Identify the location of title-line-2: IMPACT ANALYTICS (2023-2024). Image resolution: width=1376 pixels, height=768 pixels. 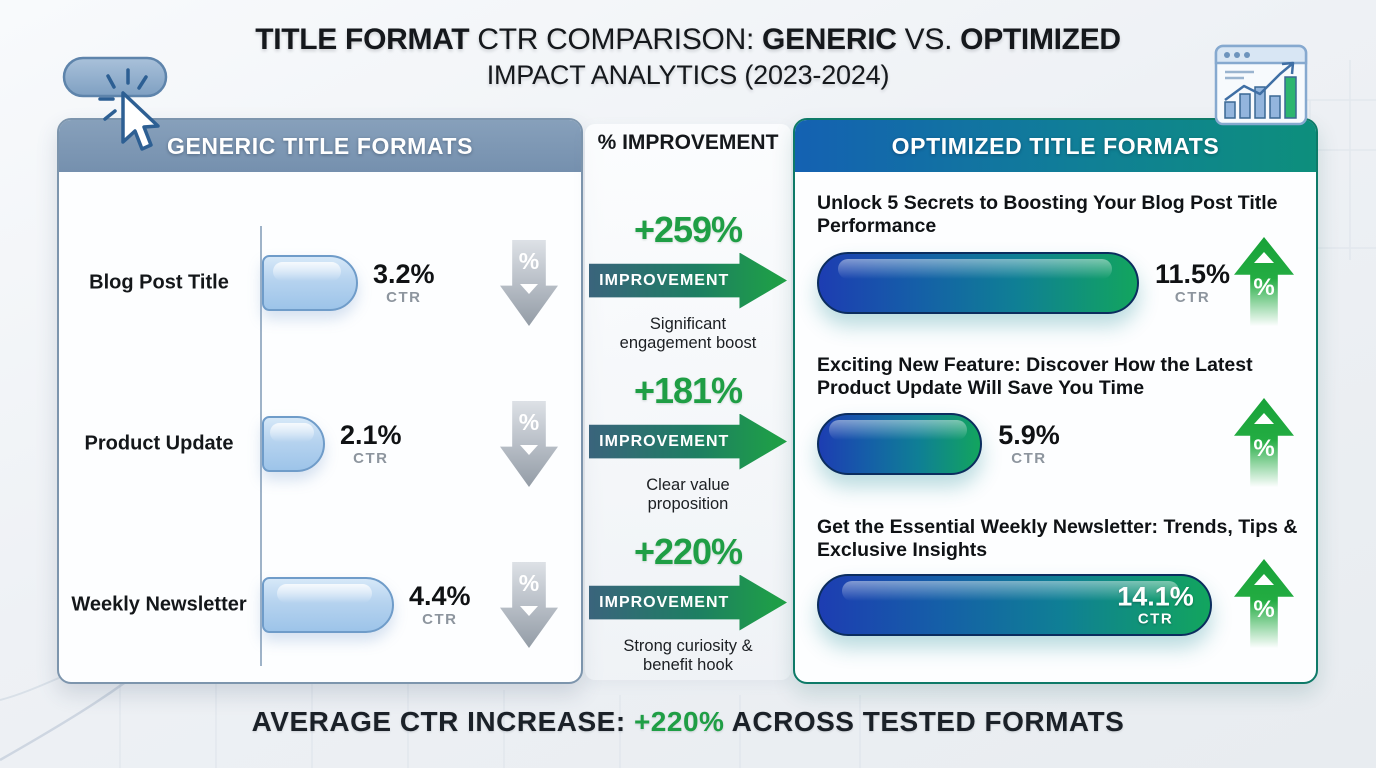
(688, 74).